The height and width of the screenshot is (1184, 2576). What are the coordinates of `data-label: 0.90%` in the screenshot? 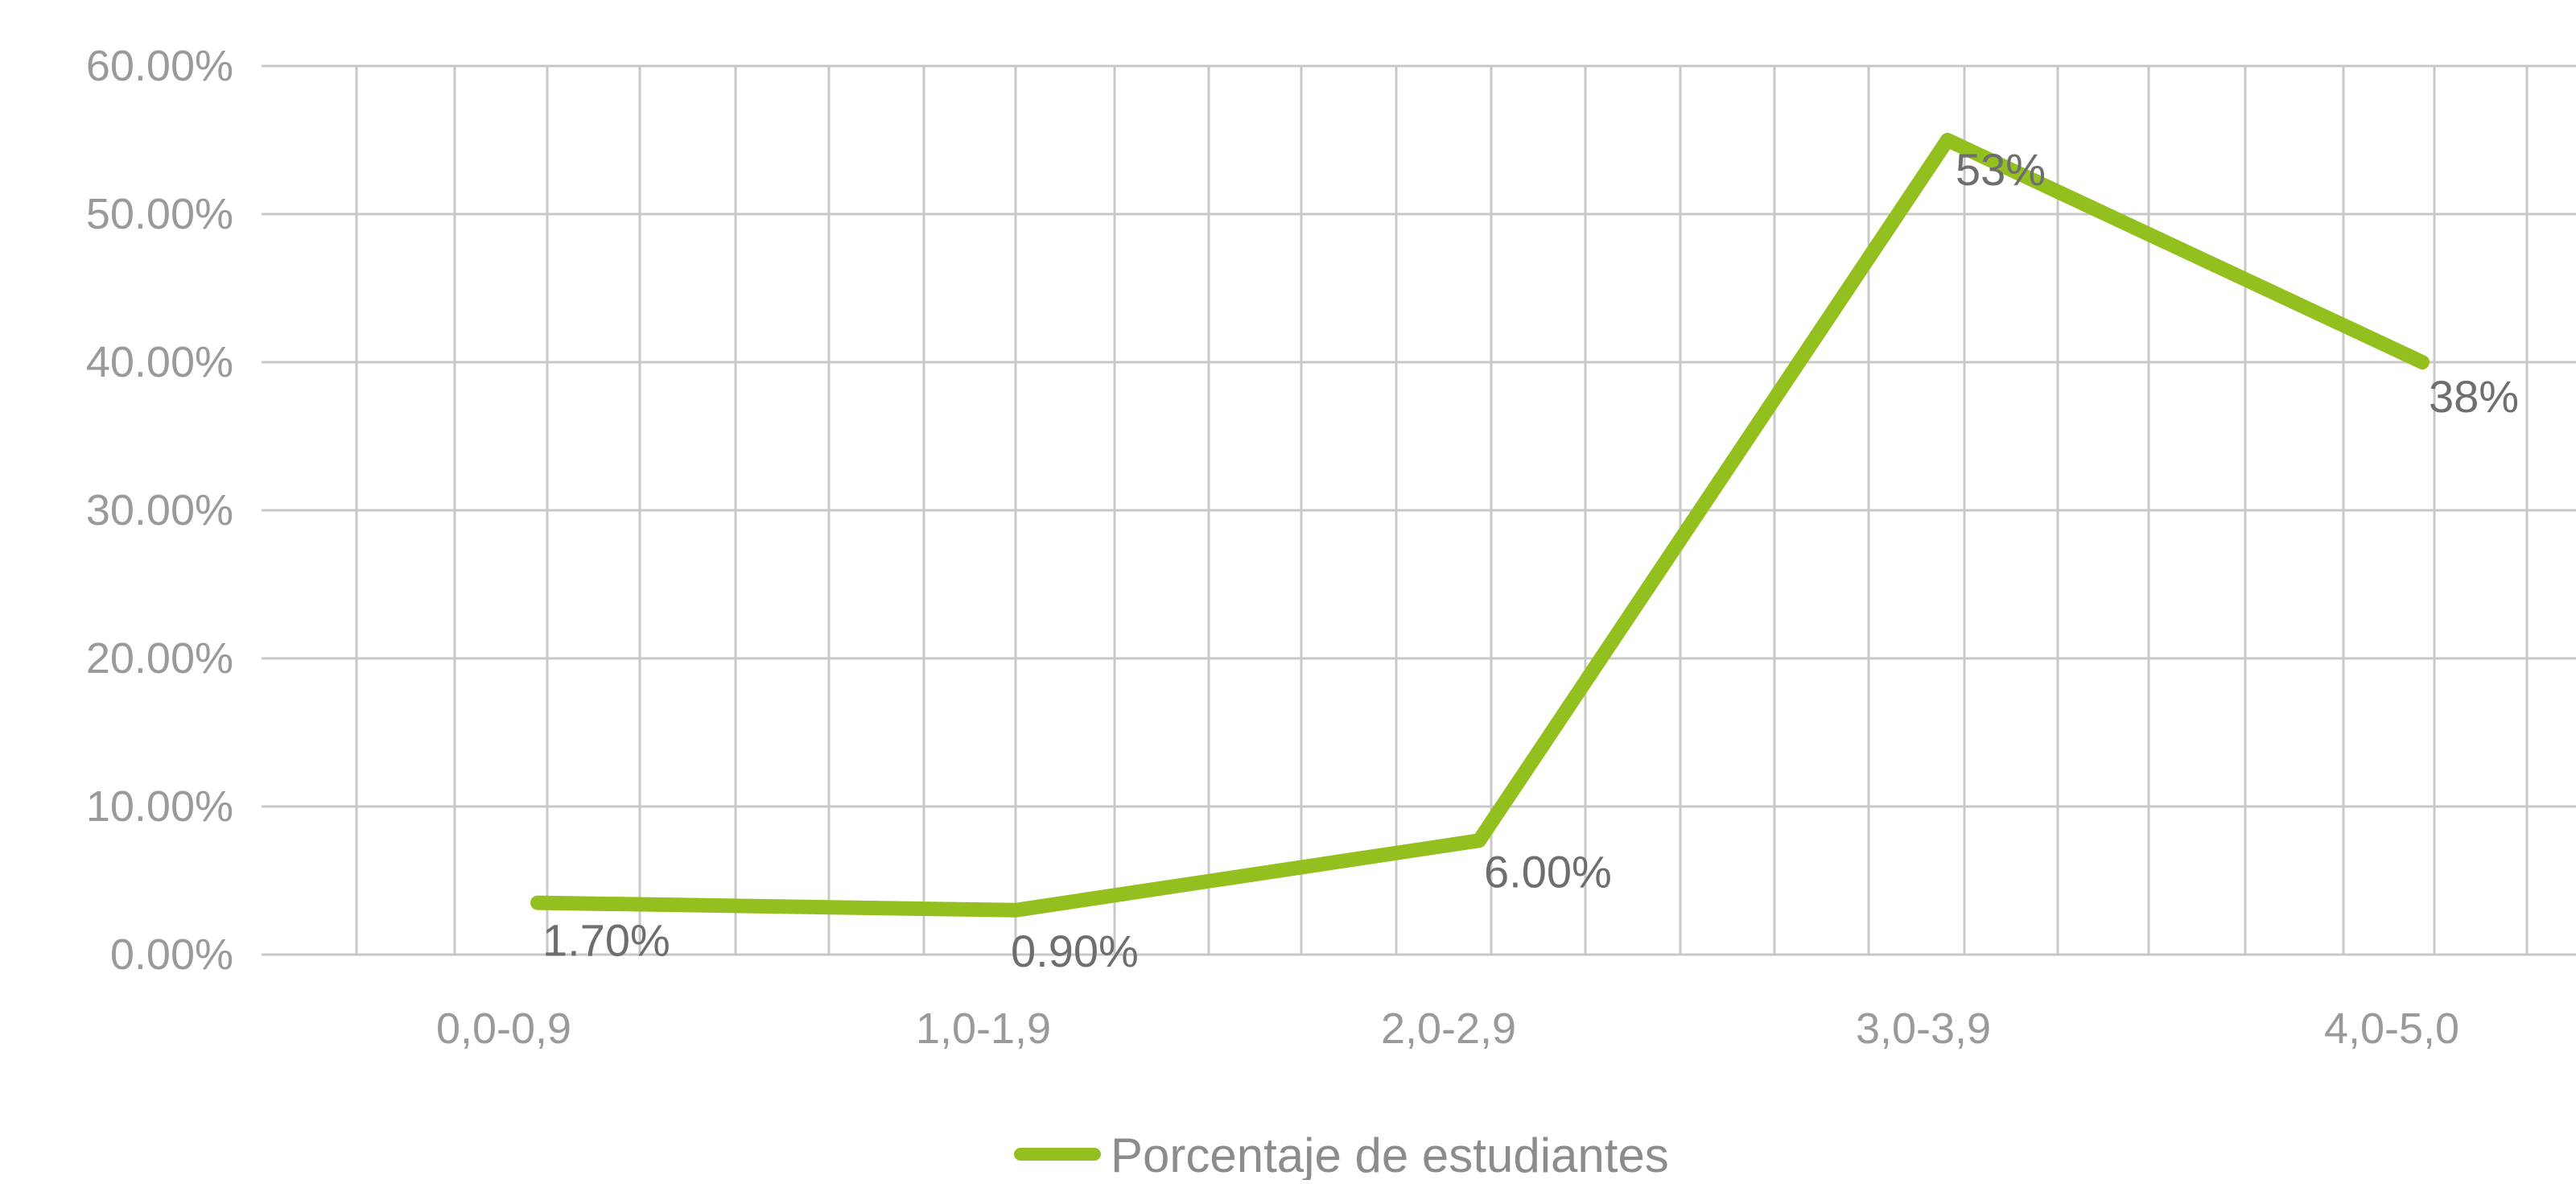 It's located at (1075, 951).